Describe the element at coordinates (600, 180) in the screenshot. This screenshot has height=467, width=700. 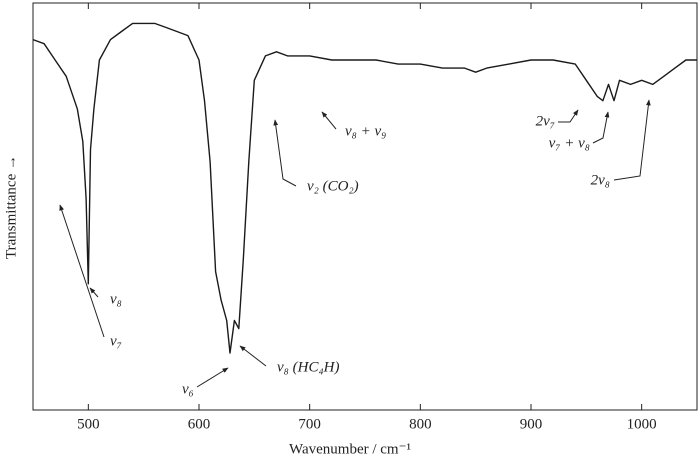
I see `annotation-label: 2ν₈` at that location.